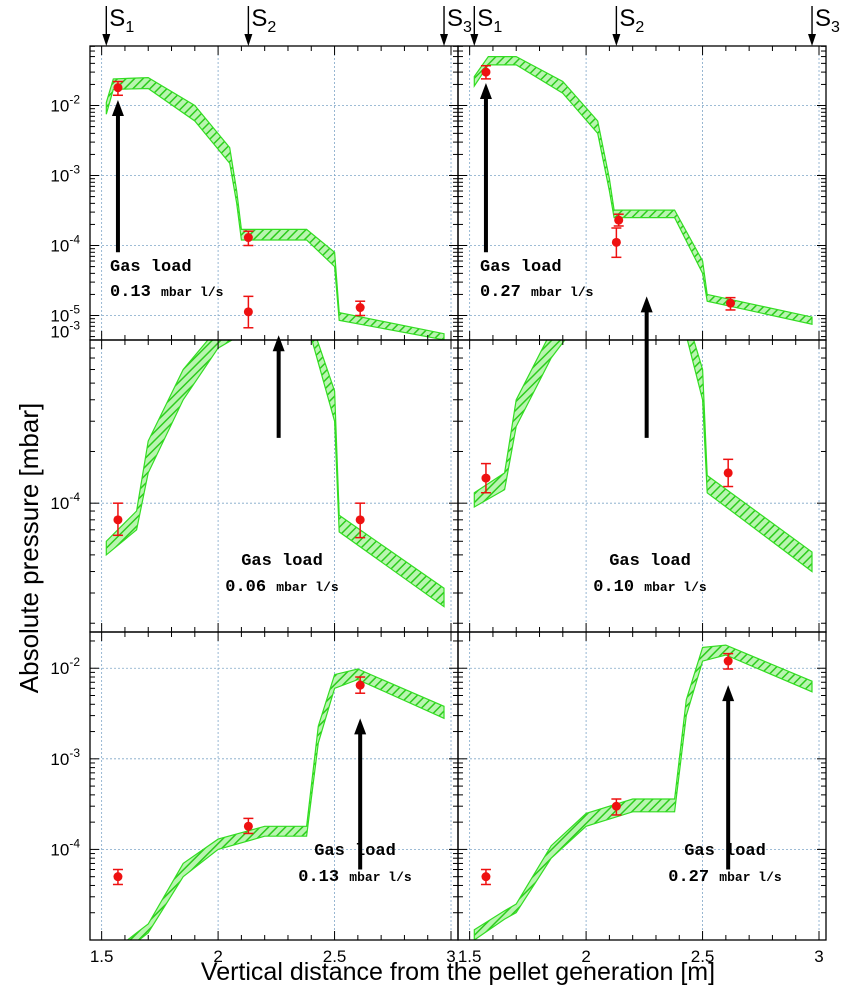 The height and width of the screenshot is (989, 845). I want to click on y-axis-label: Absolute pressure [mbar], so click(29, 548).